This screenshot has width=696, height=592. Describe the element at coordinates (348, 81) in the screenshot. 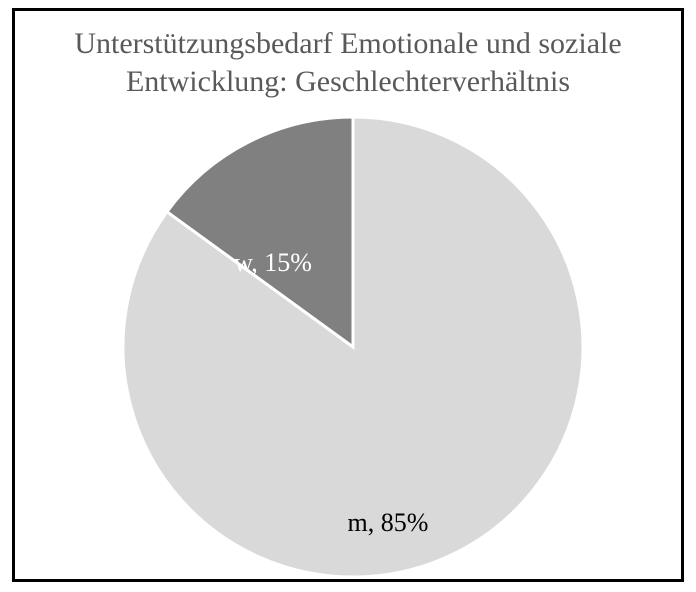

I see `chart-title-line-2: Entwicklung: Geschlechterverhältnis` at that location.